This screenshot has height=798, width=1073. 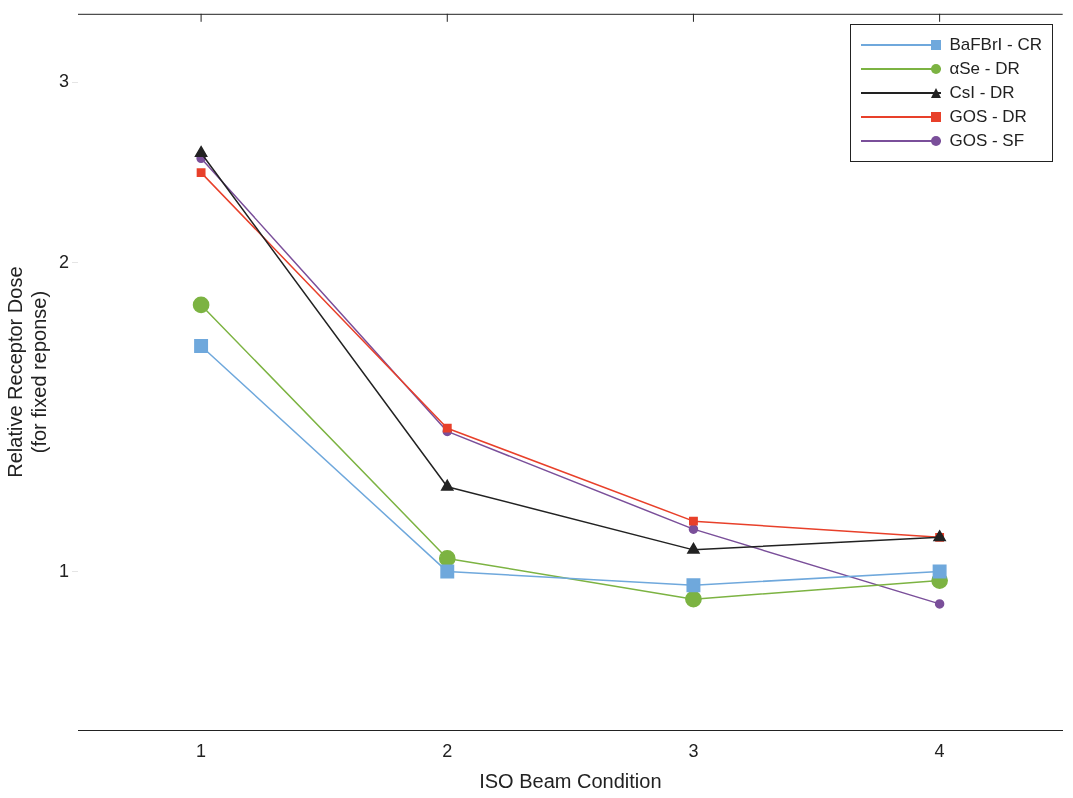 I want to click on legend-label: CsI - DR, so click(x=982, y=93).